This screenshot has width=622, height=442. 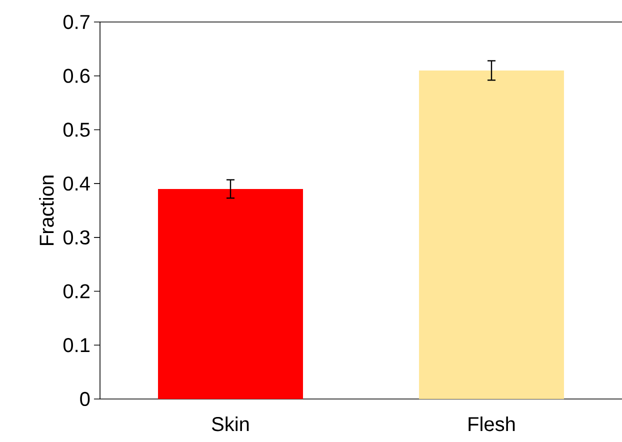 I want to click on y-tick-label: 0.3, so click(x=76, y=237).